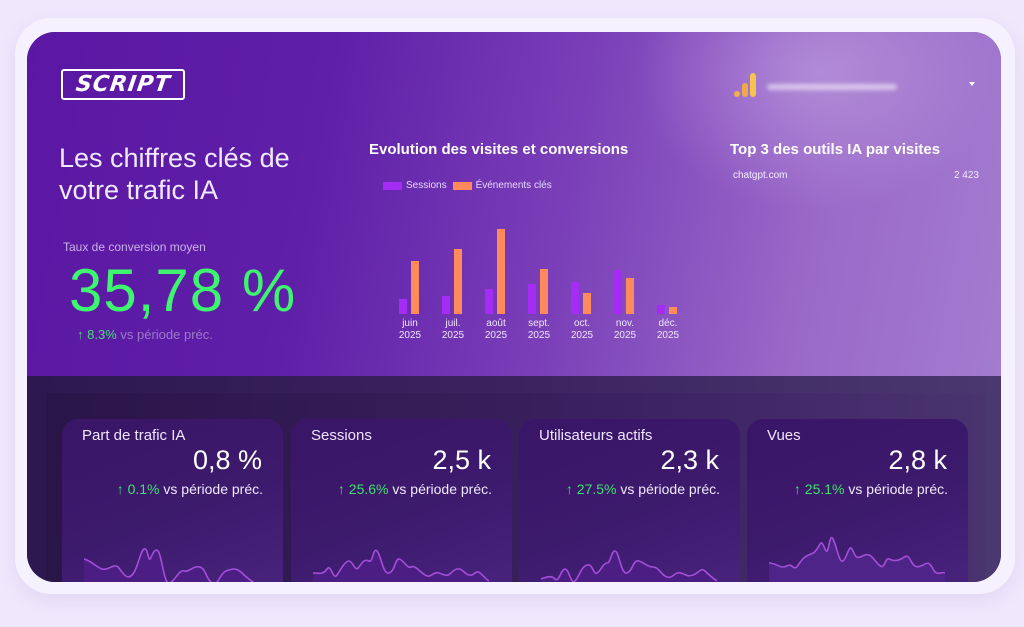 This screenshot has height=627, width=1024. Describe the element at coordinates (410, 329) in the screenshot. I see `x-axis-label: juin 2025` at that location.